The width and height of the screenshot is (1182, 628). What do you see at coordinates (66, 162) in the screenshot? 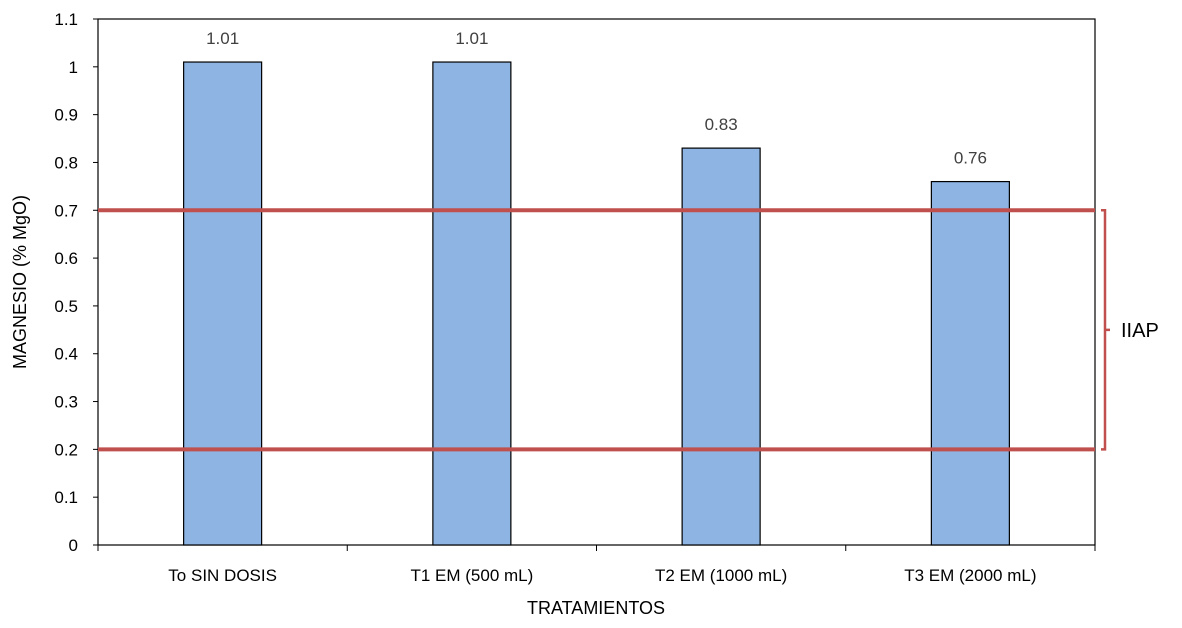
I see `y-tick-label: 0.8` at bounding box center [66, 162].